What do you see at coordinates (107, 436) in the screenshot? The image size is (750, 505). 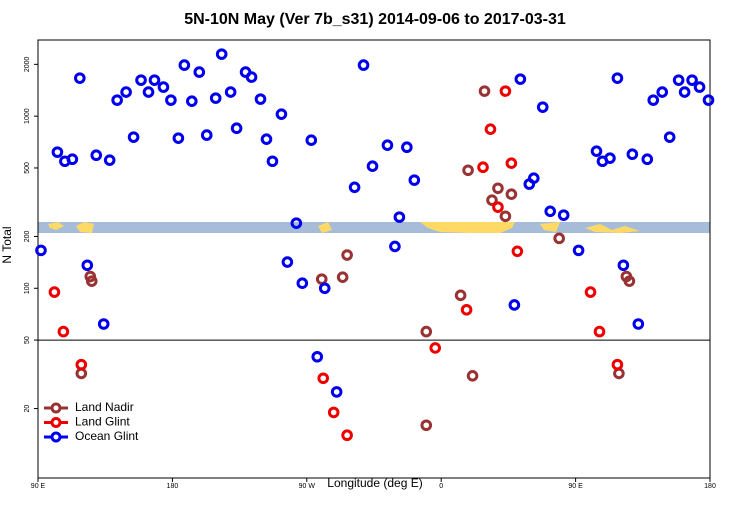 I see `legend-label: Ocean Glint` at bounding box center [107, 436].